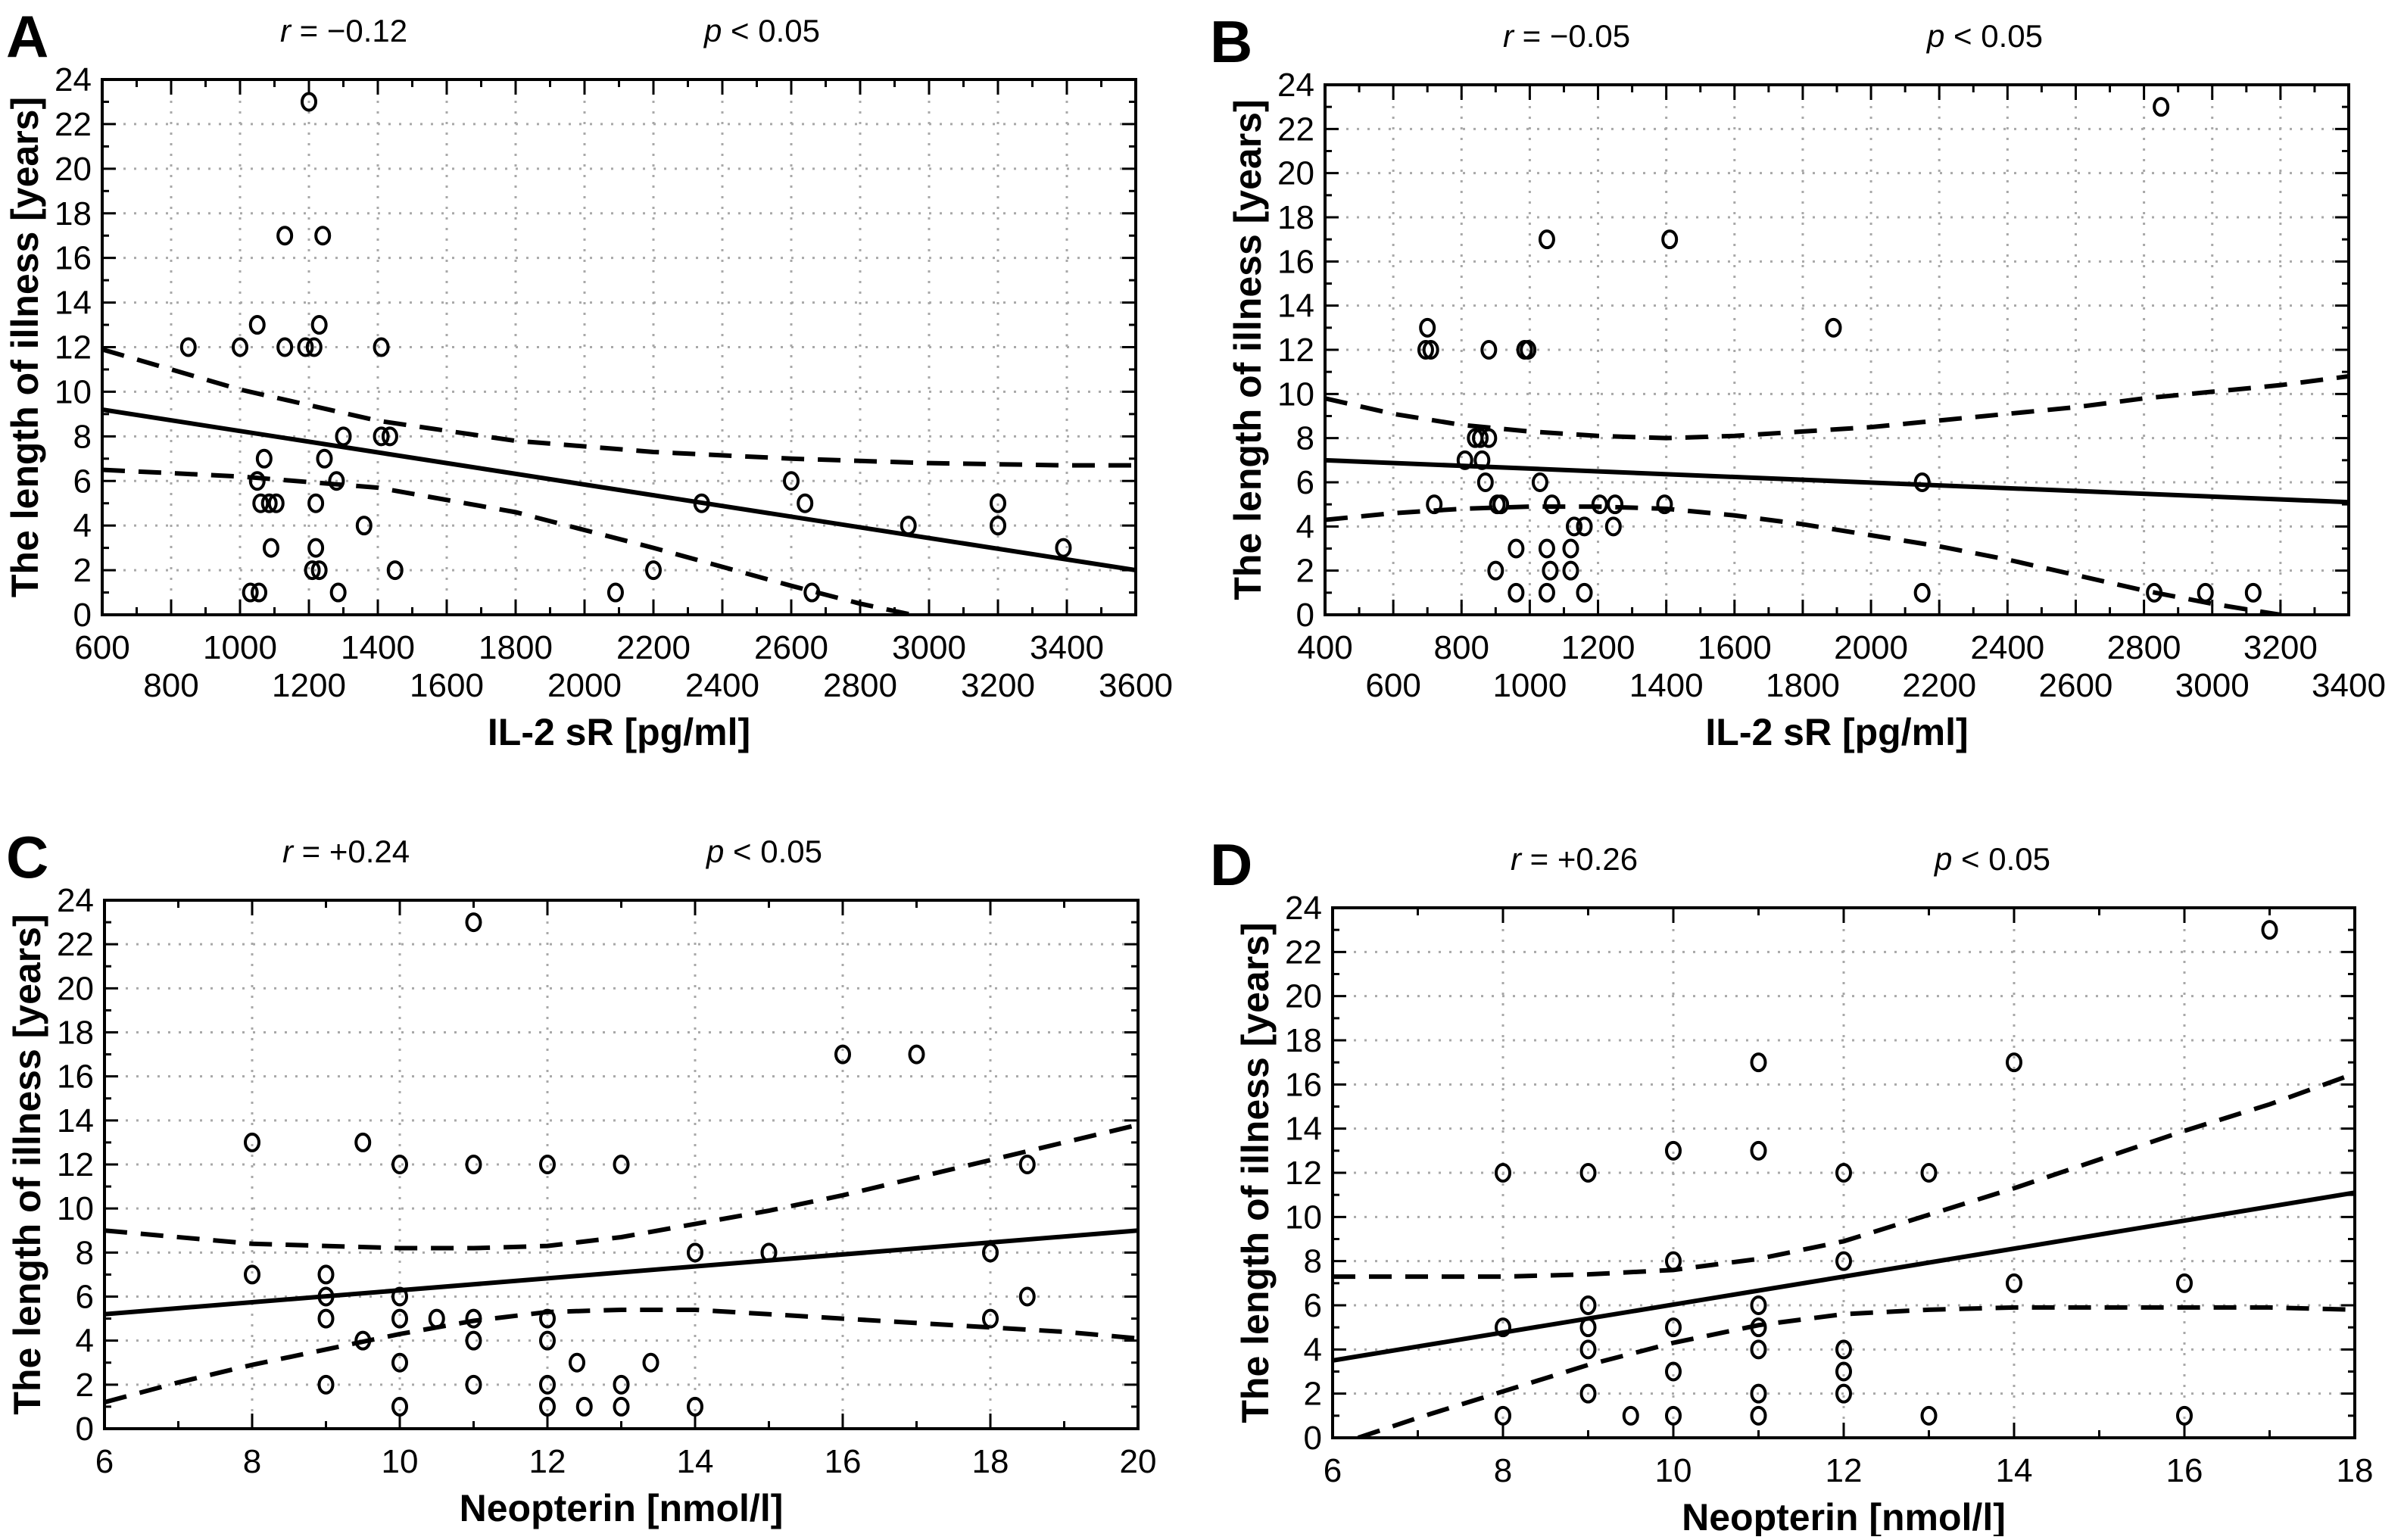 This screenshot has height=1540, width=2404. I want to click on x-tick-label: 1400, so click(378, 648).